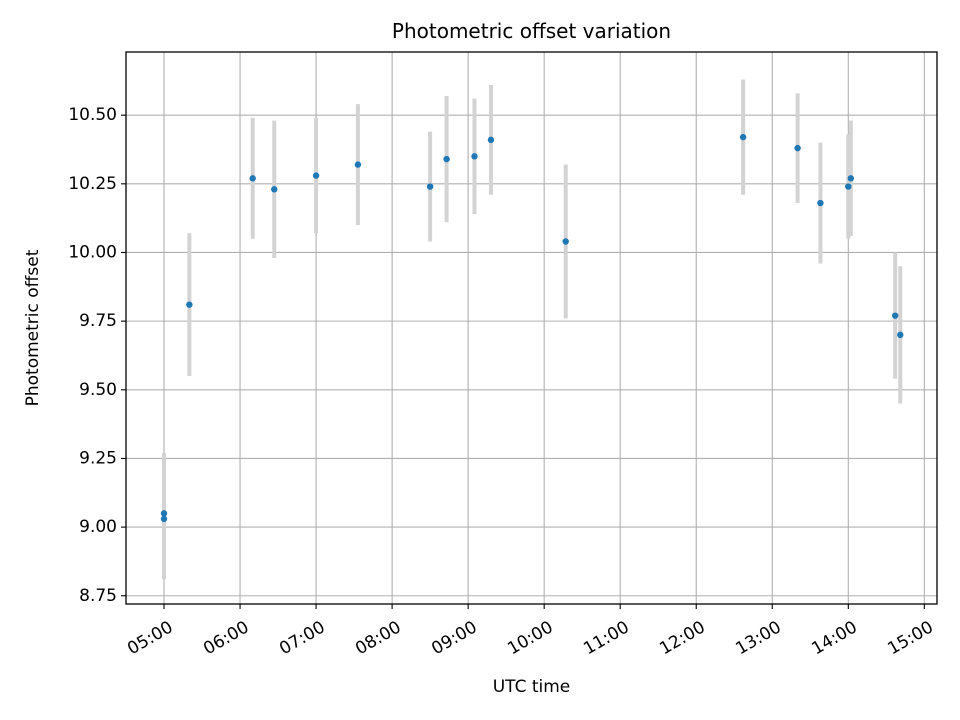 This screenshot has width=960, height=720. Describe the element at coordinates (532, 687) in the screenshot. I see `x-axis-label: UTC time` at that location.